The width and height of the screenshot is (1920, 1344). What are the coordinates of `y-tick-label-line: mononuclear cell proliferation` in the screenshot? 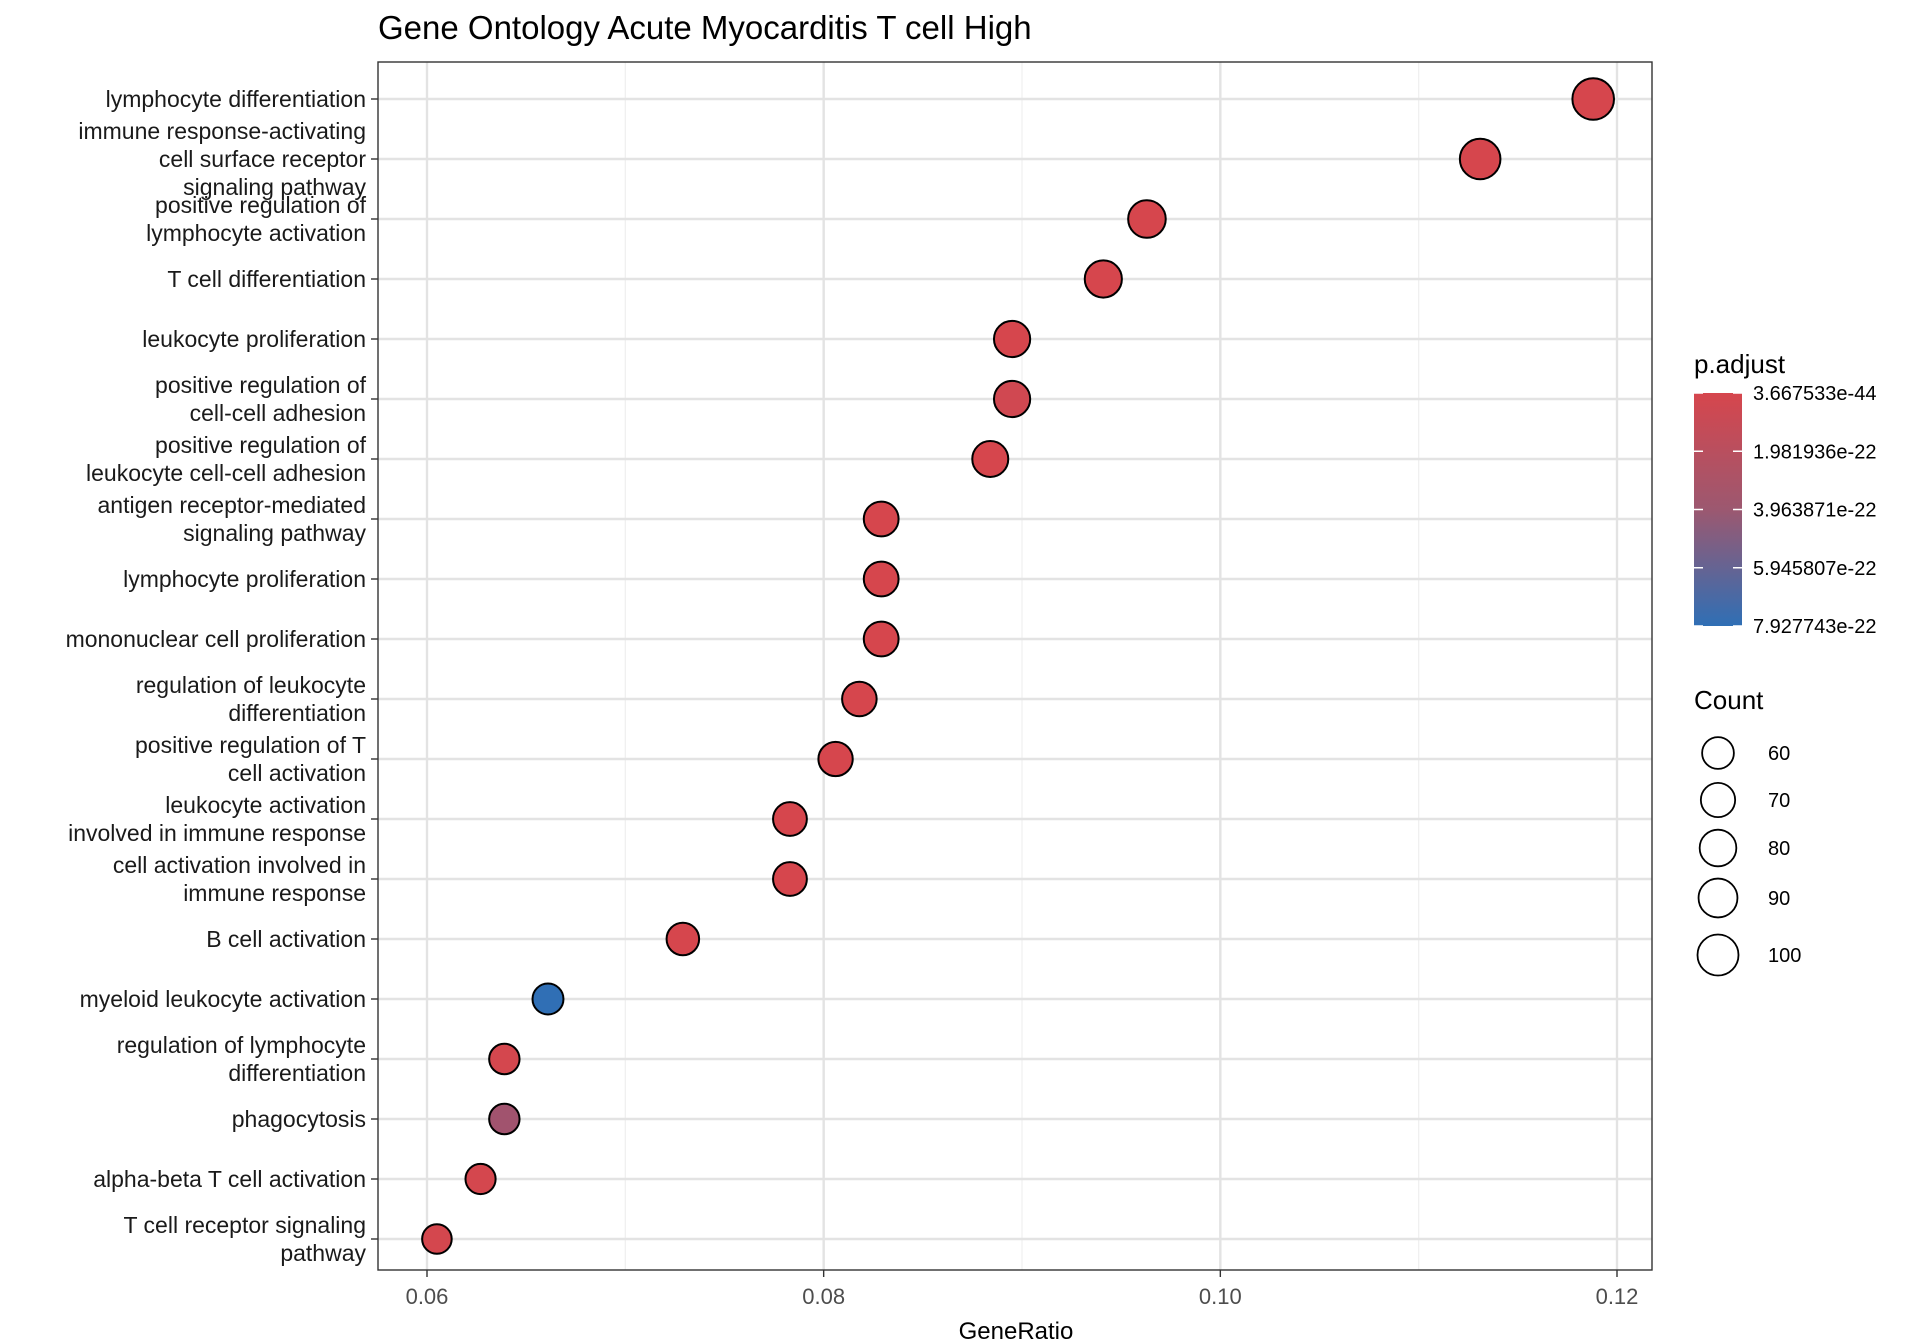 It's located at (216, 639).